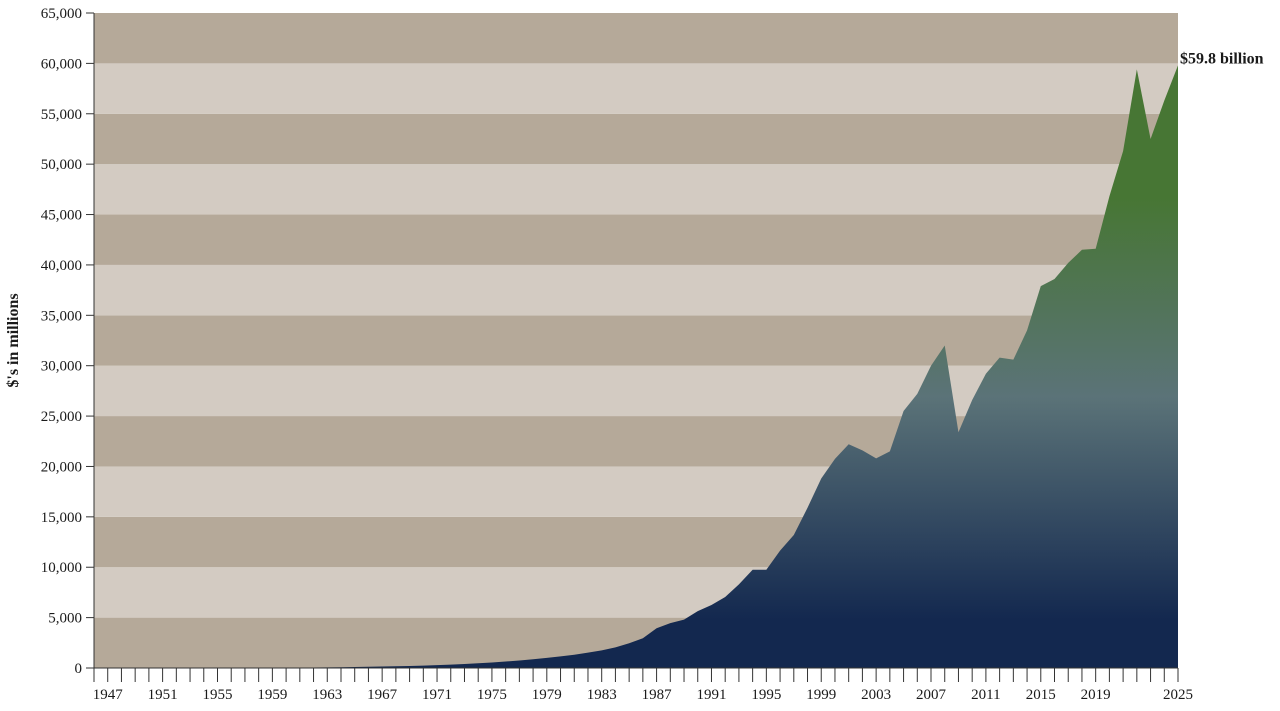 The image size is (1280, 711). What do you see at coordinates (1222, 58) in the screenshot?
I see `end-value-label: $59.8 billion` at bounding box center [1222, 58].